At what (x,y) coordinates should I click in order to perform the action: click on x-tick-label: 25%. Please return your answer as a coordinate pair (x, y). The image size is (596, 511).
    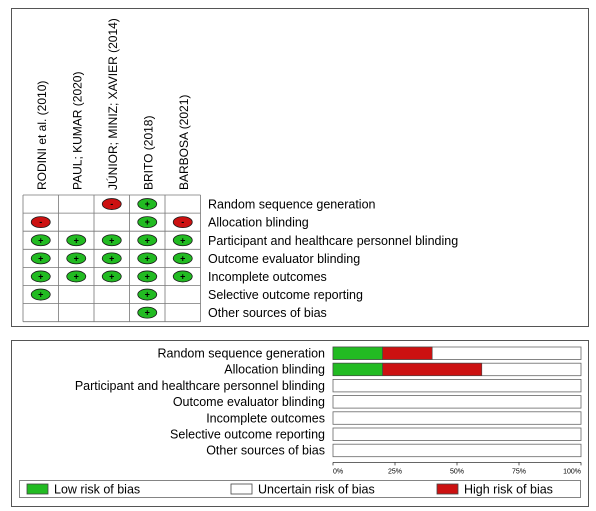
    Looking at the image, I should click on (395, 471).